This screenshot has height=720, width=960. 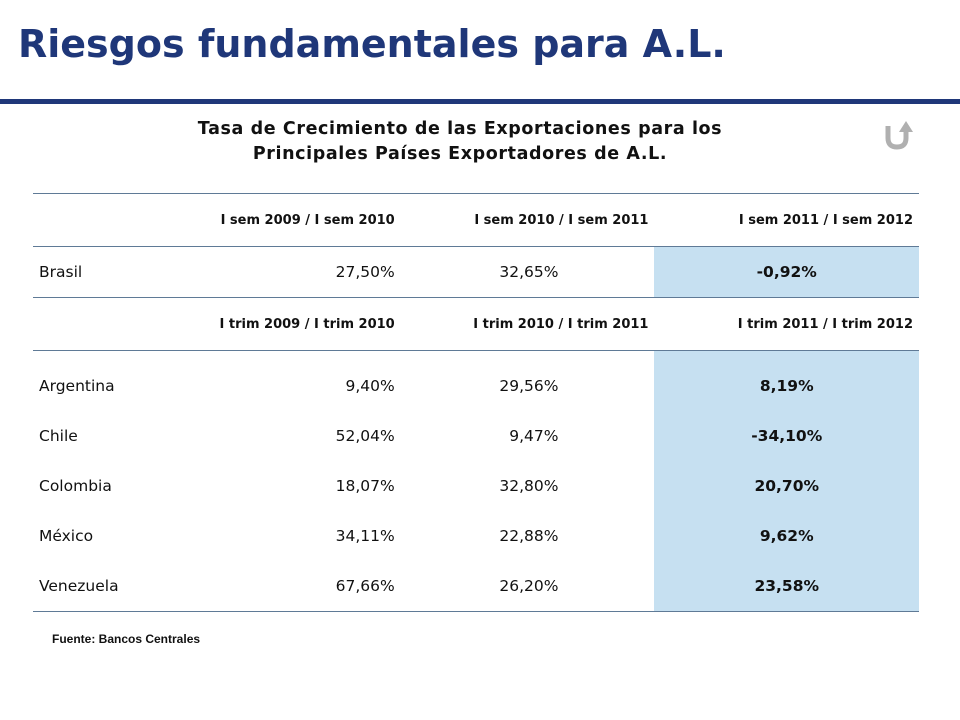 What do you see at coordinates (372, 44) in the screenshot?
I see `slide-title: Riesgos fundamentales para A.L.` at bounding box center [372, 44].